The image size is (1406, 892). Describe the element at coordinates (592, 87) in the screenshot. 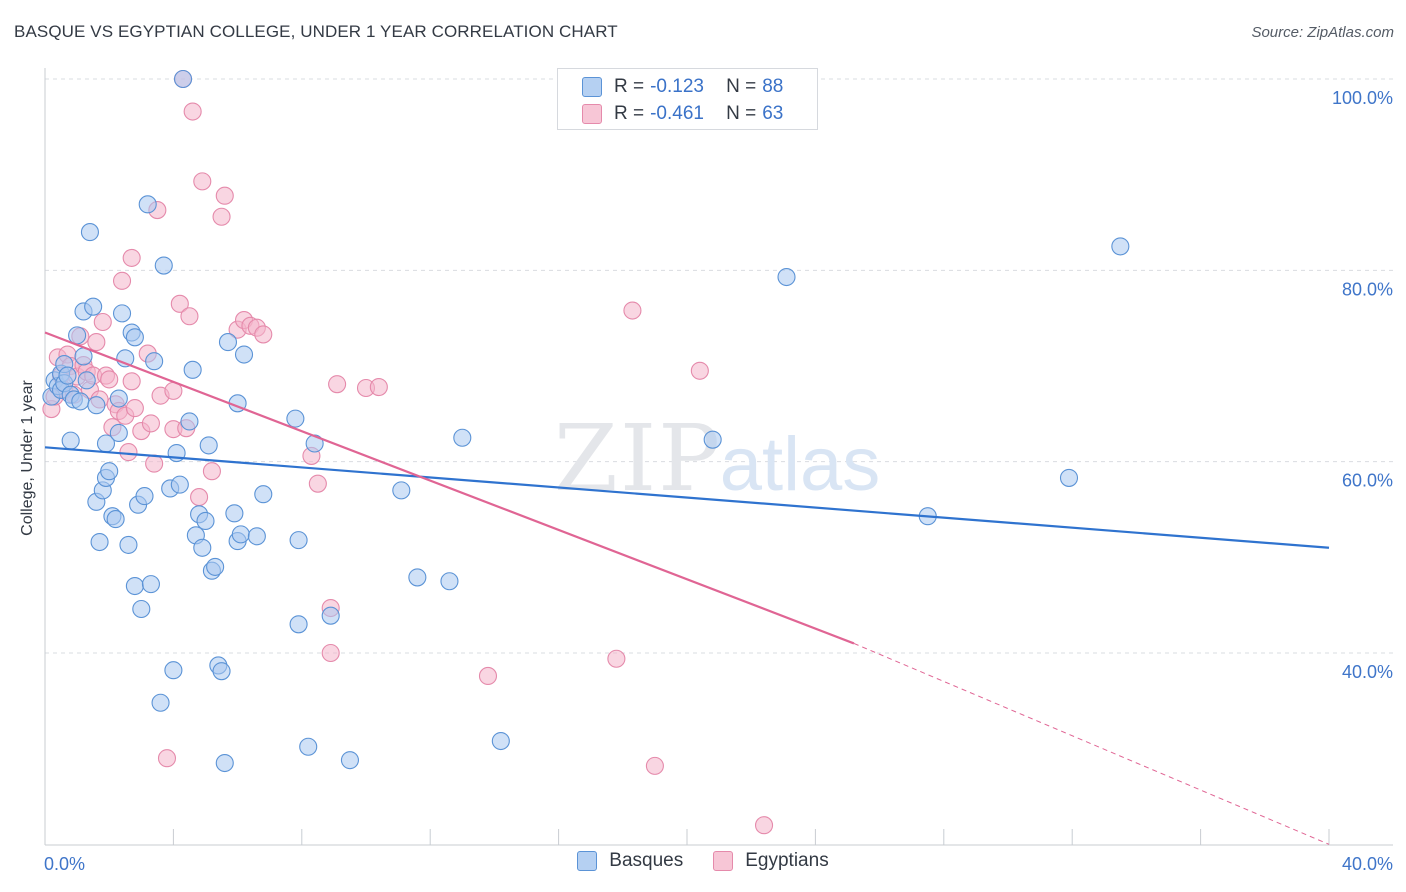

I see `basques-swatch` at that location.